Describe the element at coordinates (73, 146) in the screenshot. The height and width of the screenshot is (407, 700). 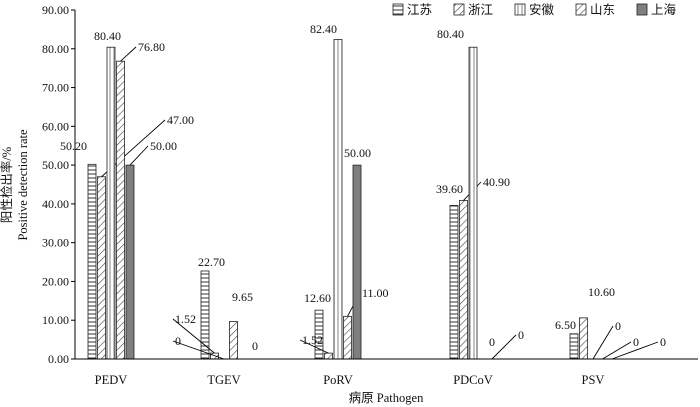
I see `data-label: 50.20` at that location.